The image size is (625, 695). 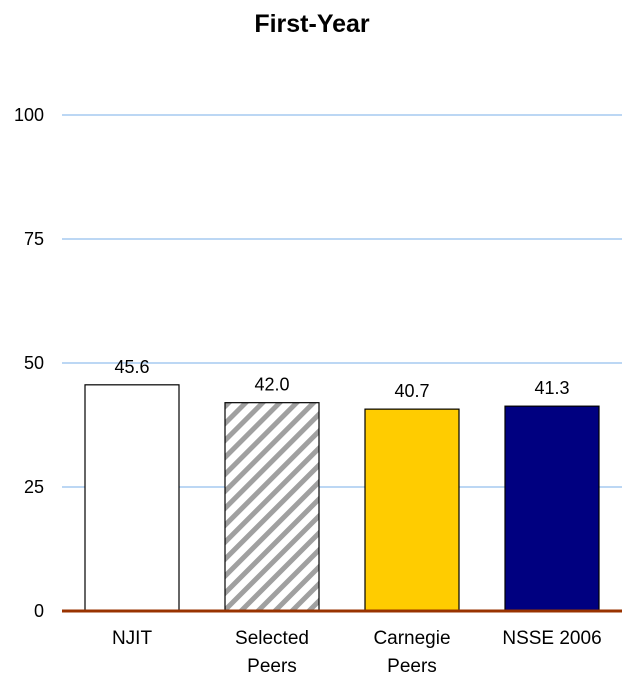 What do you see at coordinates (29, 115) in the screenshot?
I see `y-tick-label: 100` at bounding box center [29, 115].